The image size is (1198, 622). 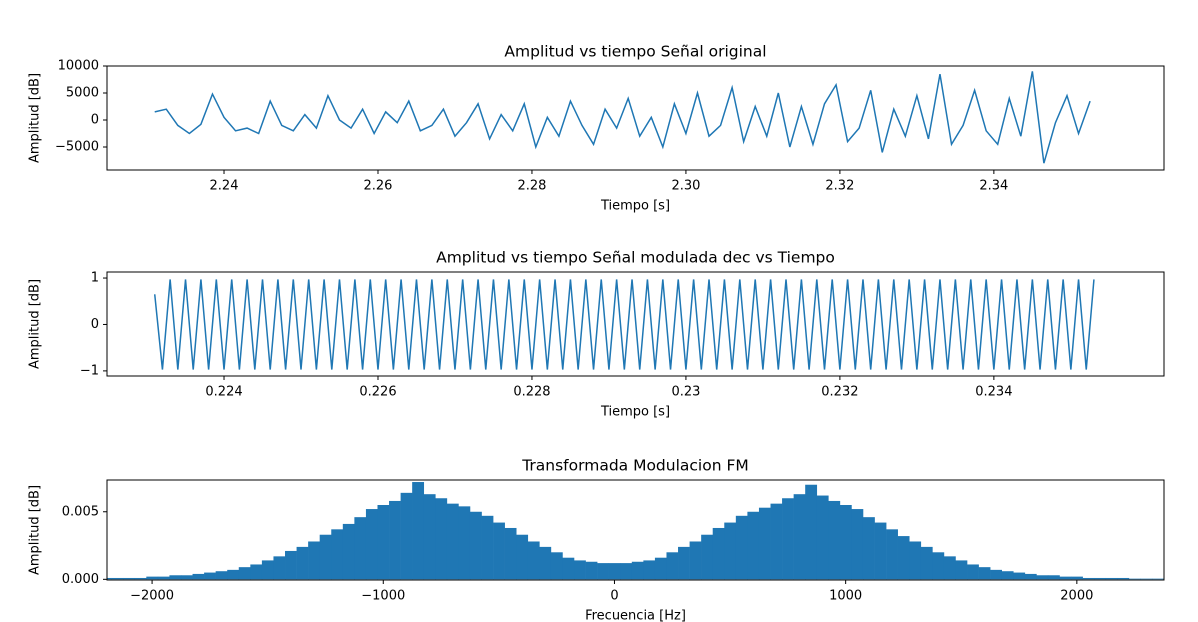 I want to click on y-tick-label: −5000, so click(x=77, y=147).